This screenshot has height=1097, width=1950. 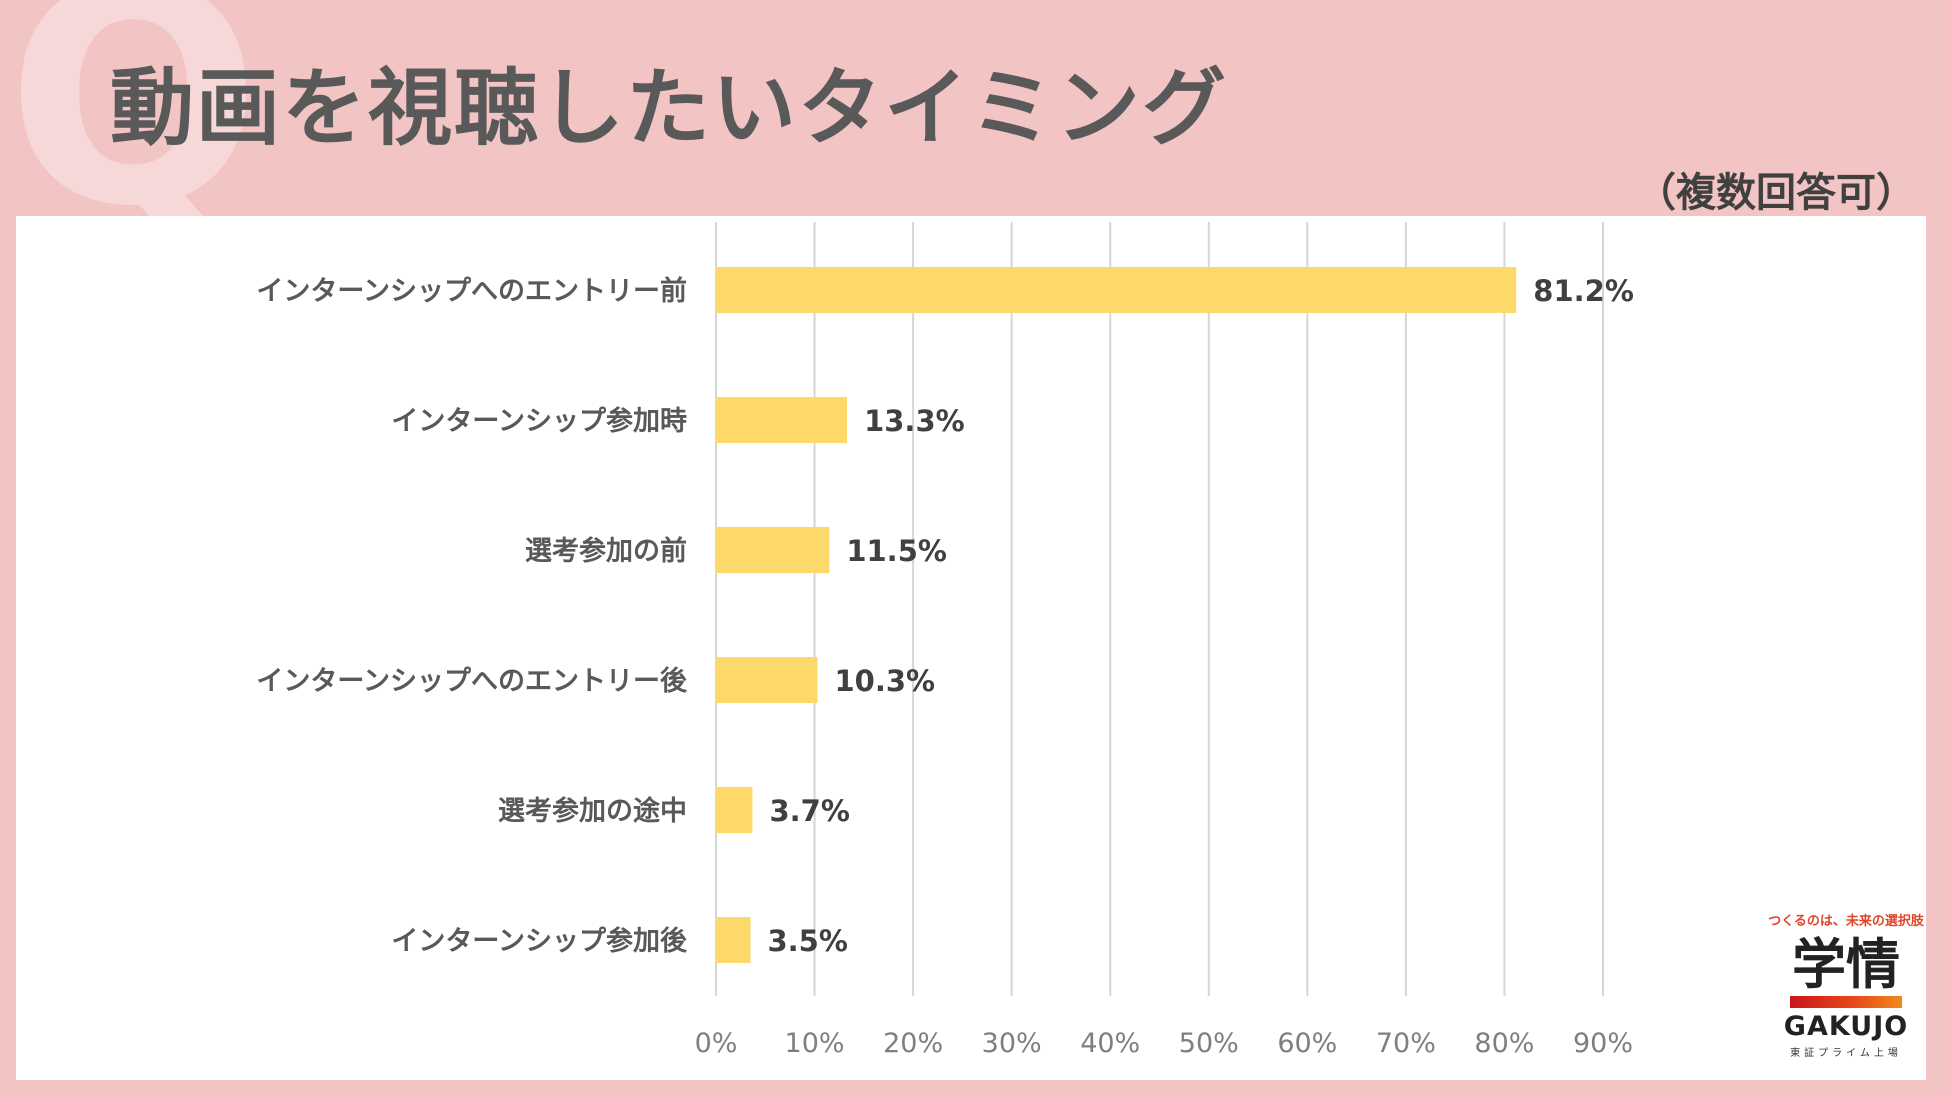 I want to click on x-tick-label: 40%, so click(x=1110, y=1043).